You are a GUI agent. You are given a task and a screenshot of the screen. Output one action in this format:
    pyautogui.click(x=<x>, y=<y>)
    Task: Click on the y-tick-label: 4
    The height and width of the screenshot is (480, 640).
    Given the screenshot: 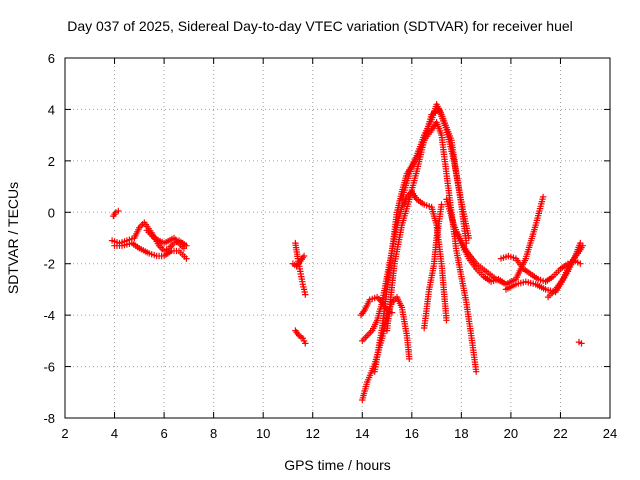 What is the action you would take?
    pyautogui.click(x=51, y=109)
    